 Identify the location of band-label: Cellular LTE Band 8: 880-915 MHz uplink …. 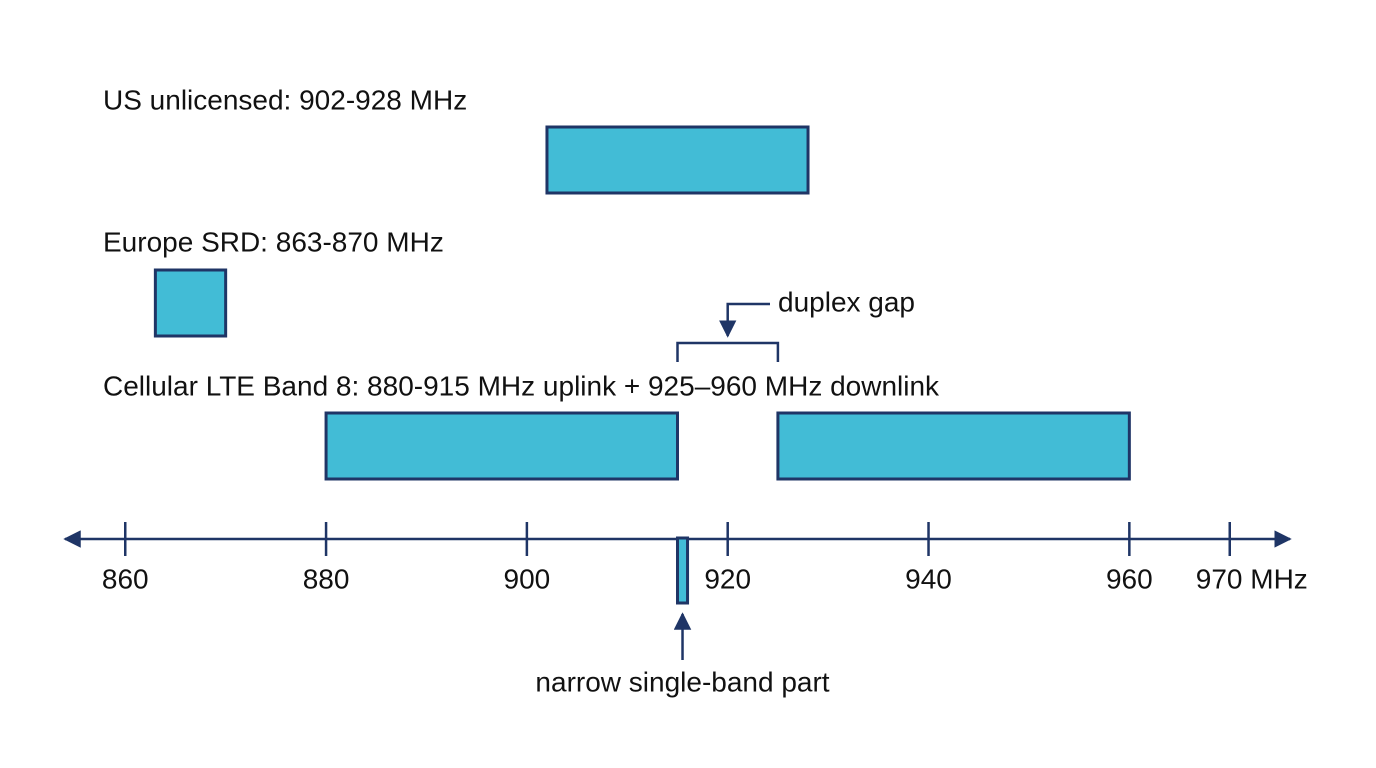
(521, 385).